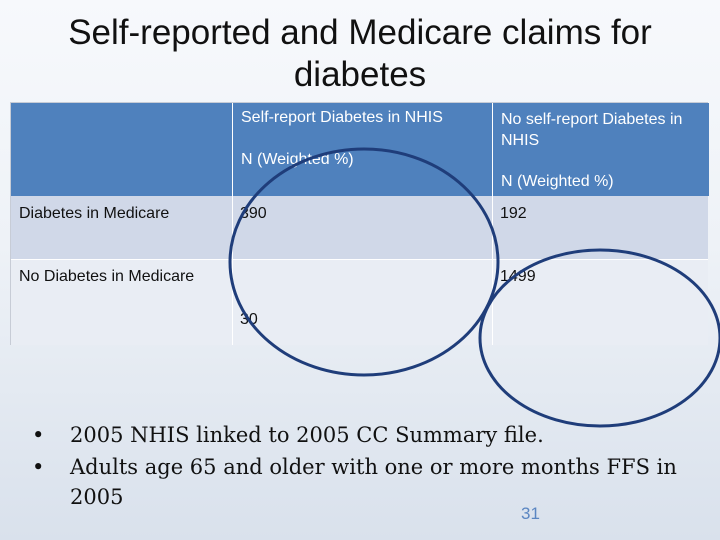  Describe the element at coordinates (249, 319) in the screenshot. I see `cell-30: 30` at that location.